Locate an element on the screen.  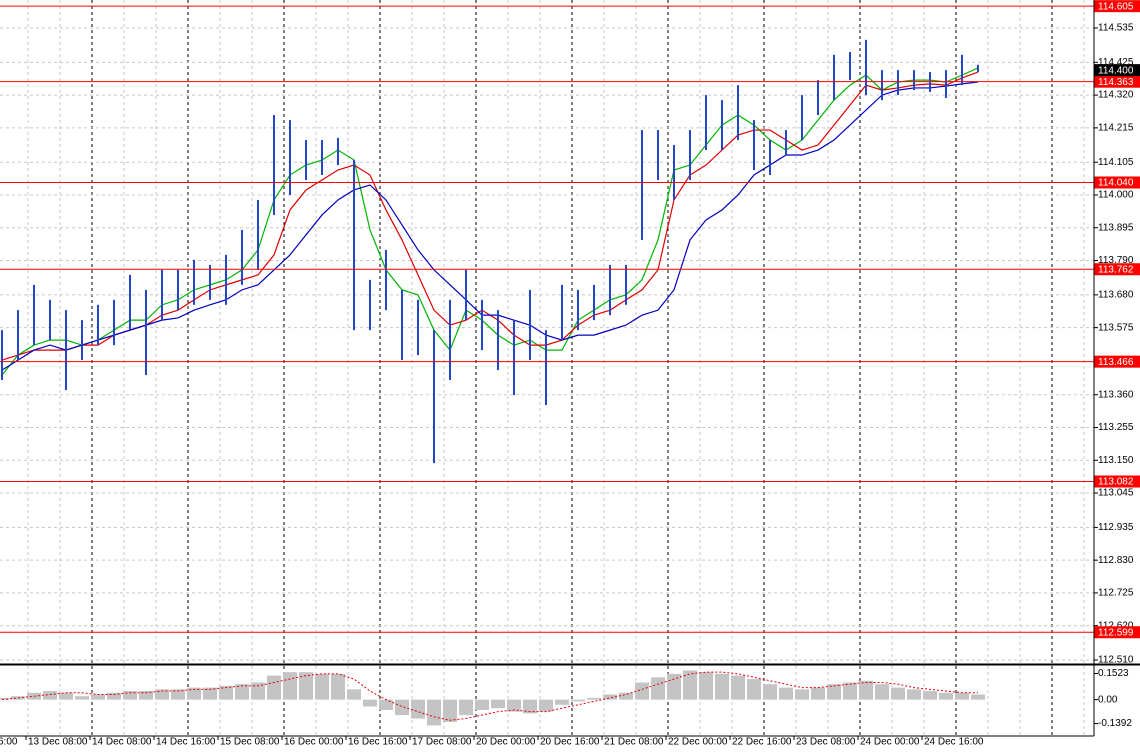
level-label: 113.466 is located at coordinates (1116, 362).